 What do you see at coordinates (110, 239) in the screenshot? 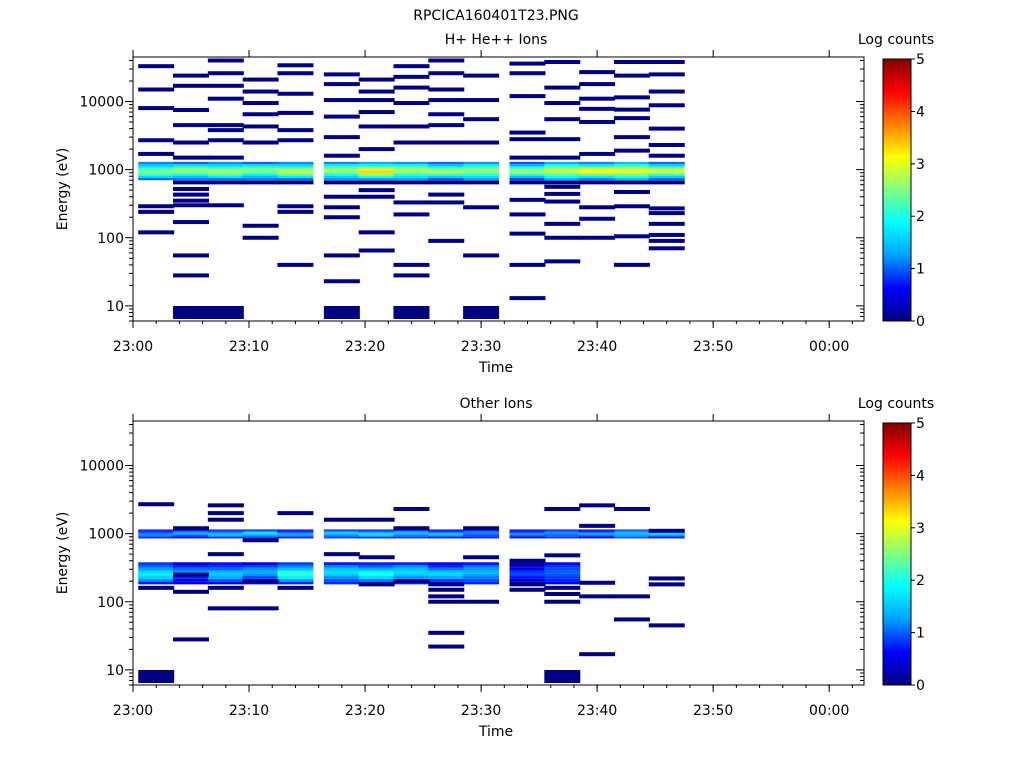
I see `y-tick-label: 100` at bounding box center [110, 239].